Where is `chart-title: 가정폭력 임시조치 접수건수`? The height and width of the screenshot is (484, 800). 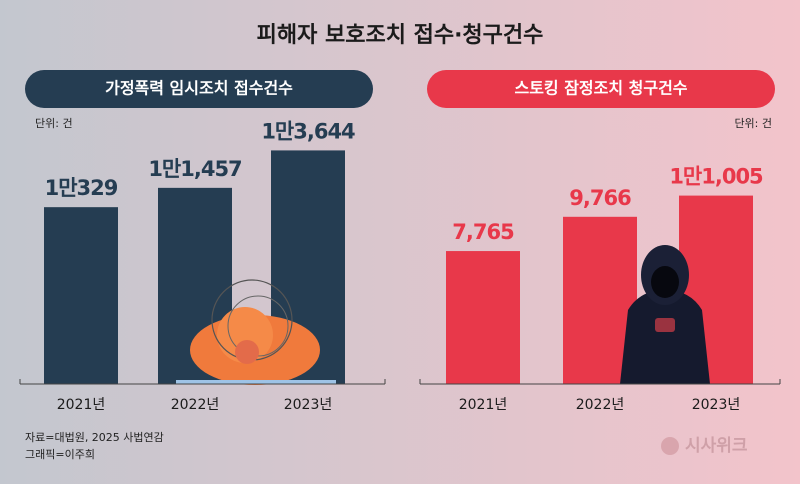
chart-title: 가정폭력 임시조치 접수건수 is located at coordinates (199, 88).